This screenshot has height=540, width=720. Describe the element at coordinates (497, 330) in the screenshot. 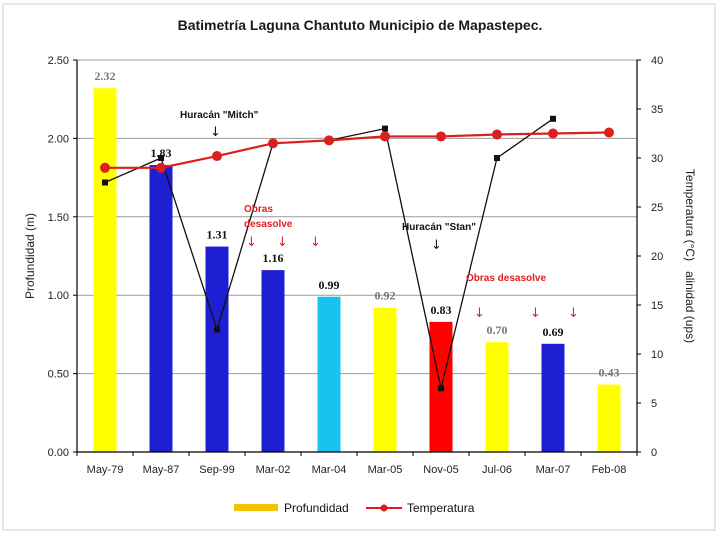

I see `bar-data-label: 0.70` at that location.